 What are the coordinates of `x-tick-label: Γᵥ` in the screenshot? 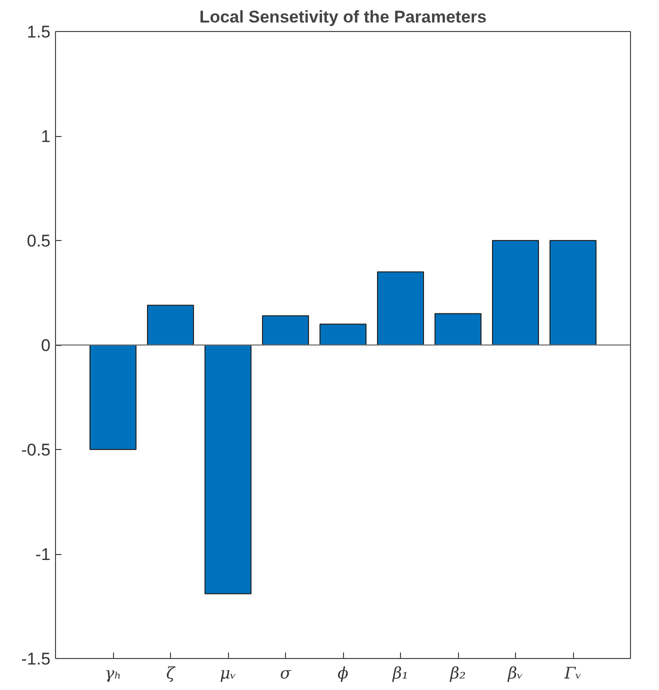 It's located at (572, 673).